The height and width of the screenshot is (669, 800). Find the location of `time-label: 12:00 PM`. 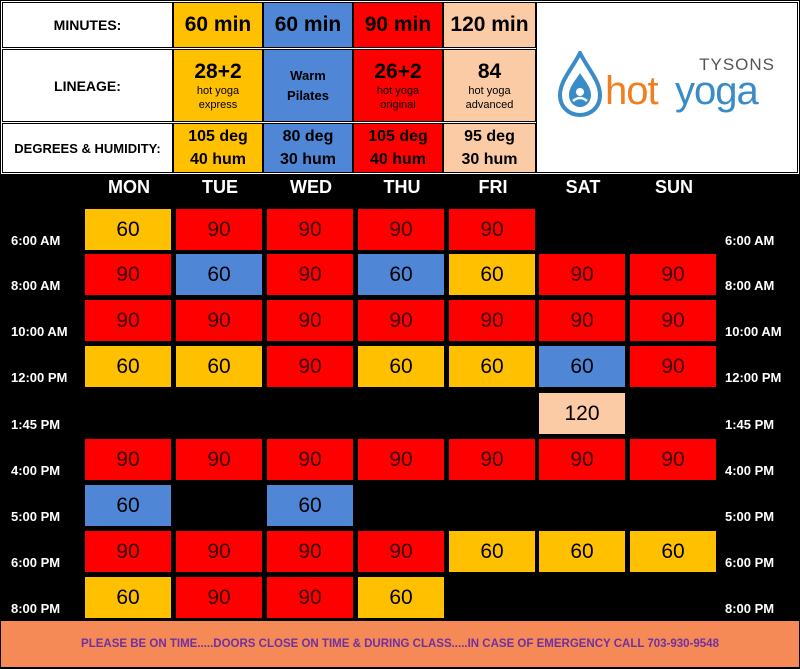

time-label: 12:00 PM is located at coordinates (39, 377).